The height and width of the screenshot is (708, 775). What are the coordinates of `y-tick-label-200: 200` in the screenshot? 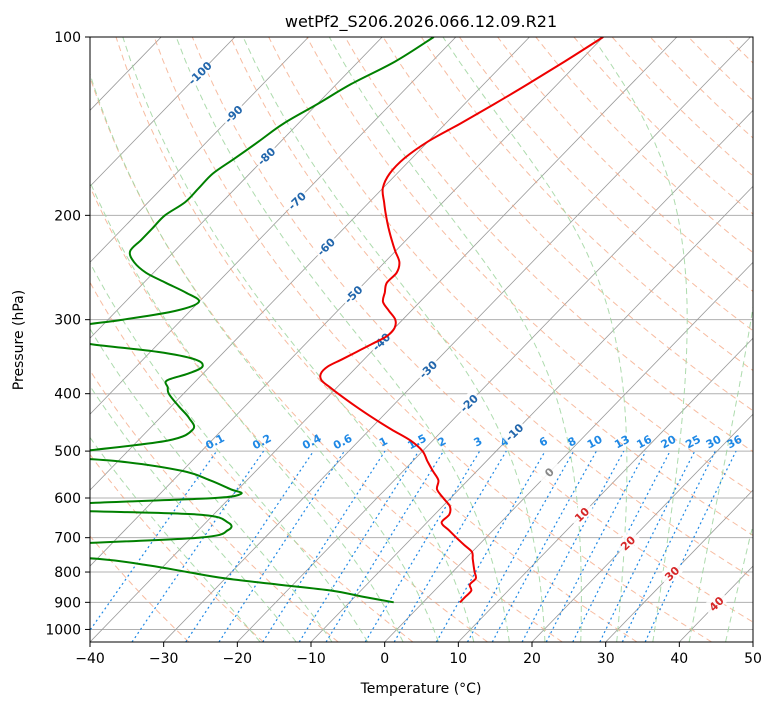 It's located at (67, 216).